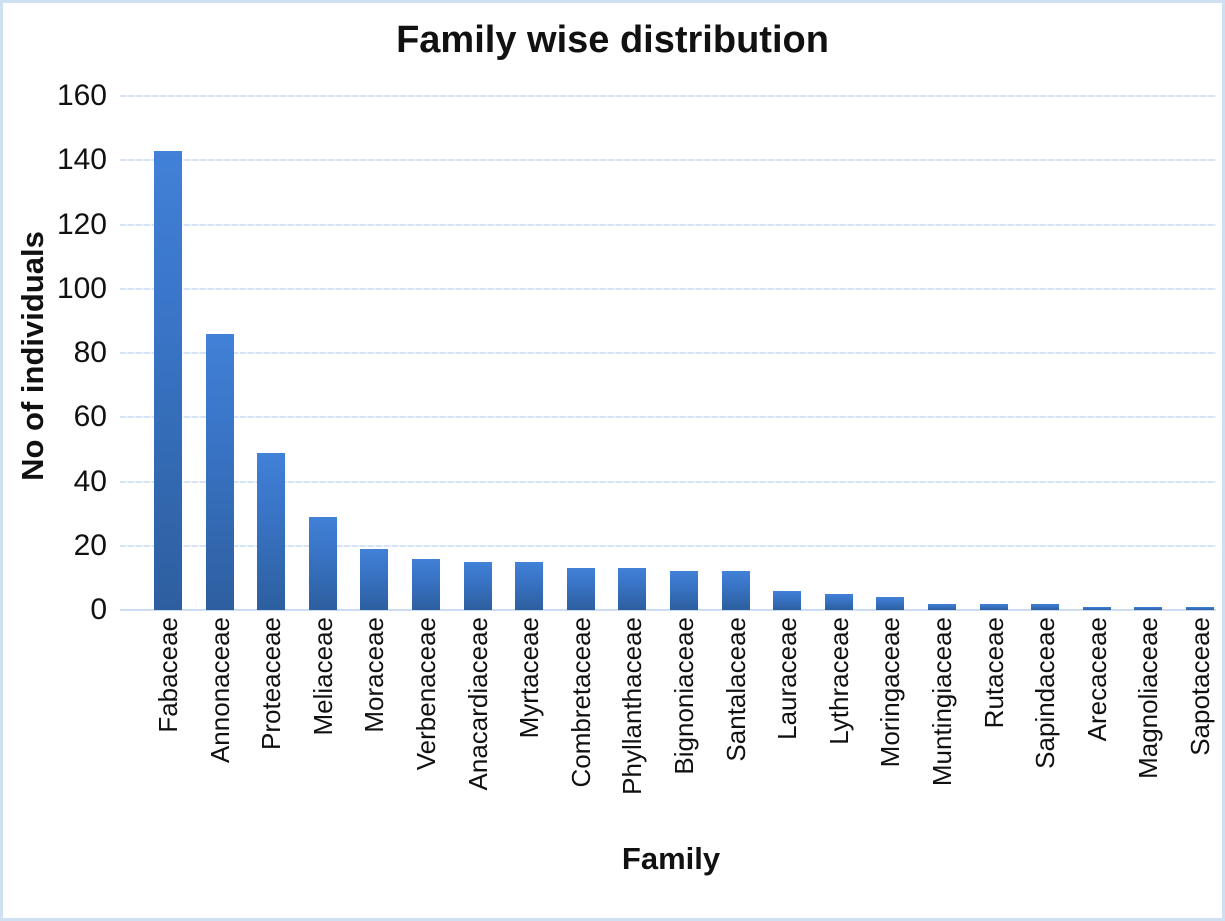  What do you see at coordinates (668, 610) in the screenshot?
I see `x-axis-line` at bounding box center [668, 610].